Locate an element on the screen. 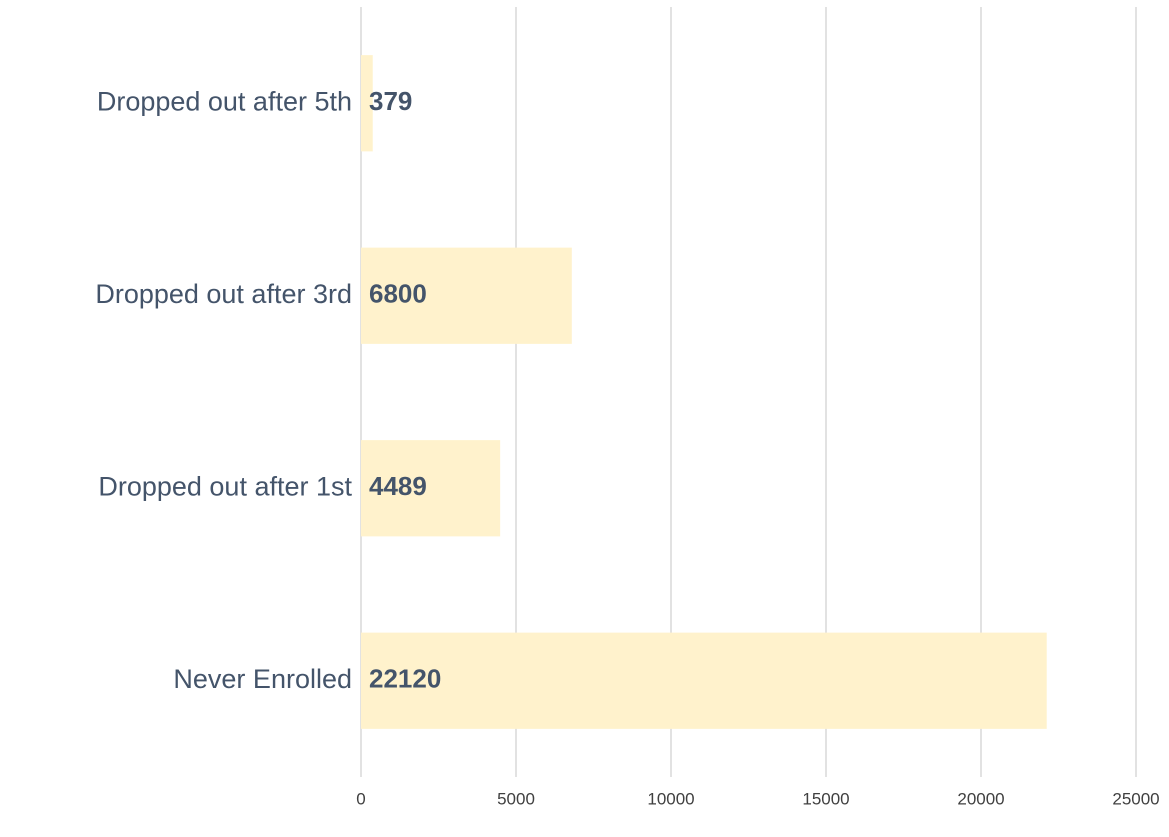 The width and height of the screenshot is (1169, 837). data-label: 4489 is located at coordinates (398, 486).